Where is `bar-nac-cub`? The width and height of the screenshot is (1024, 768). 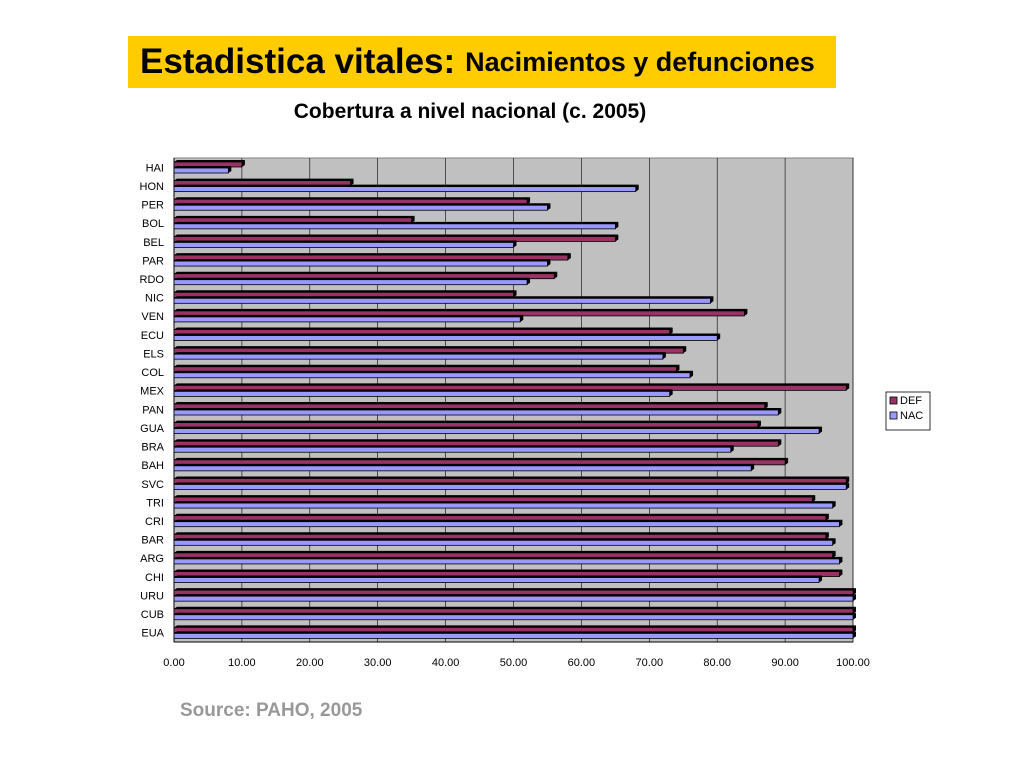 bar-nac-cub is located at coordinates (513, 617).